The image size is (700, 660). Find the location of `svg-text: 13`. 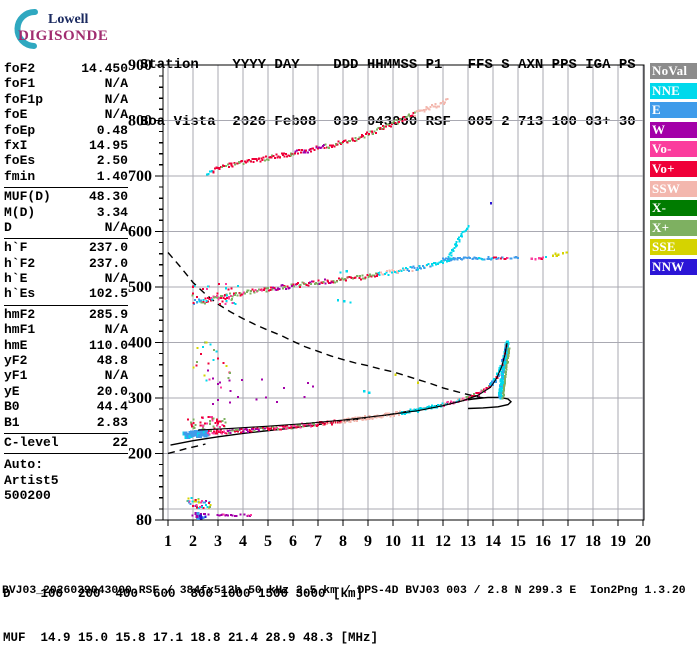

svg-text: 13 is located at coordinates (468, 541).